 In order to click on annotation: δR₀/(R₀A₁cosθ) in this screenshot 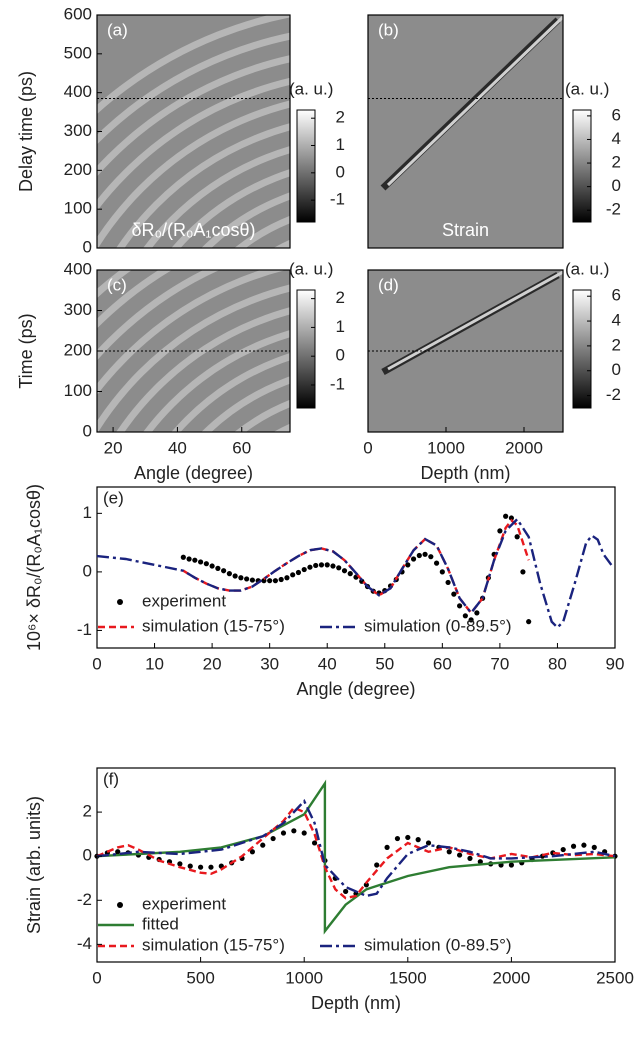, I will do `click(193, 230)`.